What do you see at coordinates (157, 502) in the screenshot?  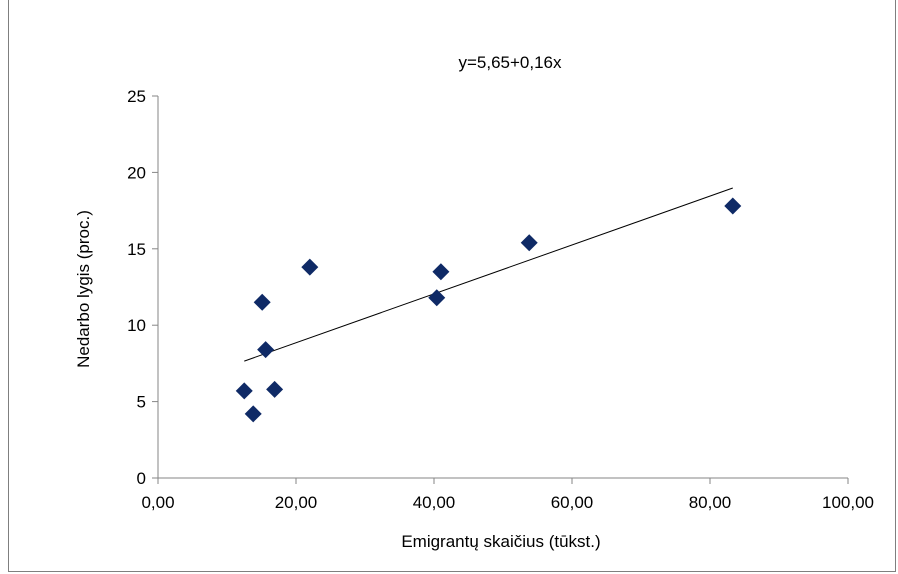 I see `x-tick-label: 0,00` at bounding box center [157, 502].